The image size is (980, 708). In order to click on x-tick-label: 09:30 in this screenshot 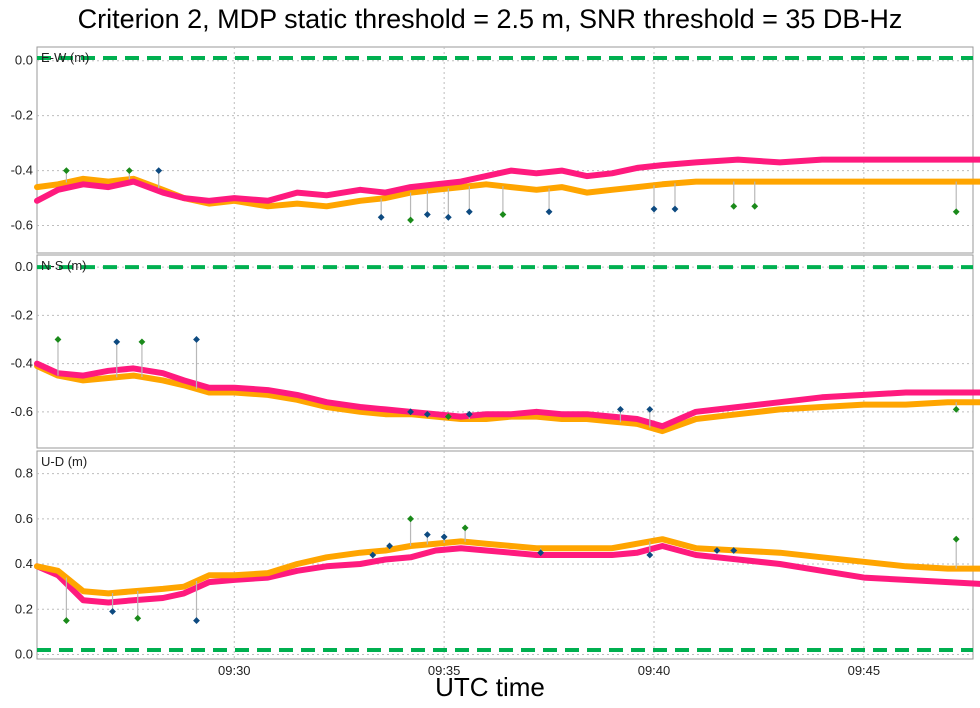, I will do `click(234, 670)`.